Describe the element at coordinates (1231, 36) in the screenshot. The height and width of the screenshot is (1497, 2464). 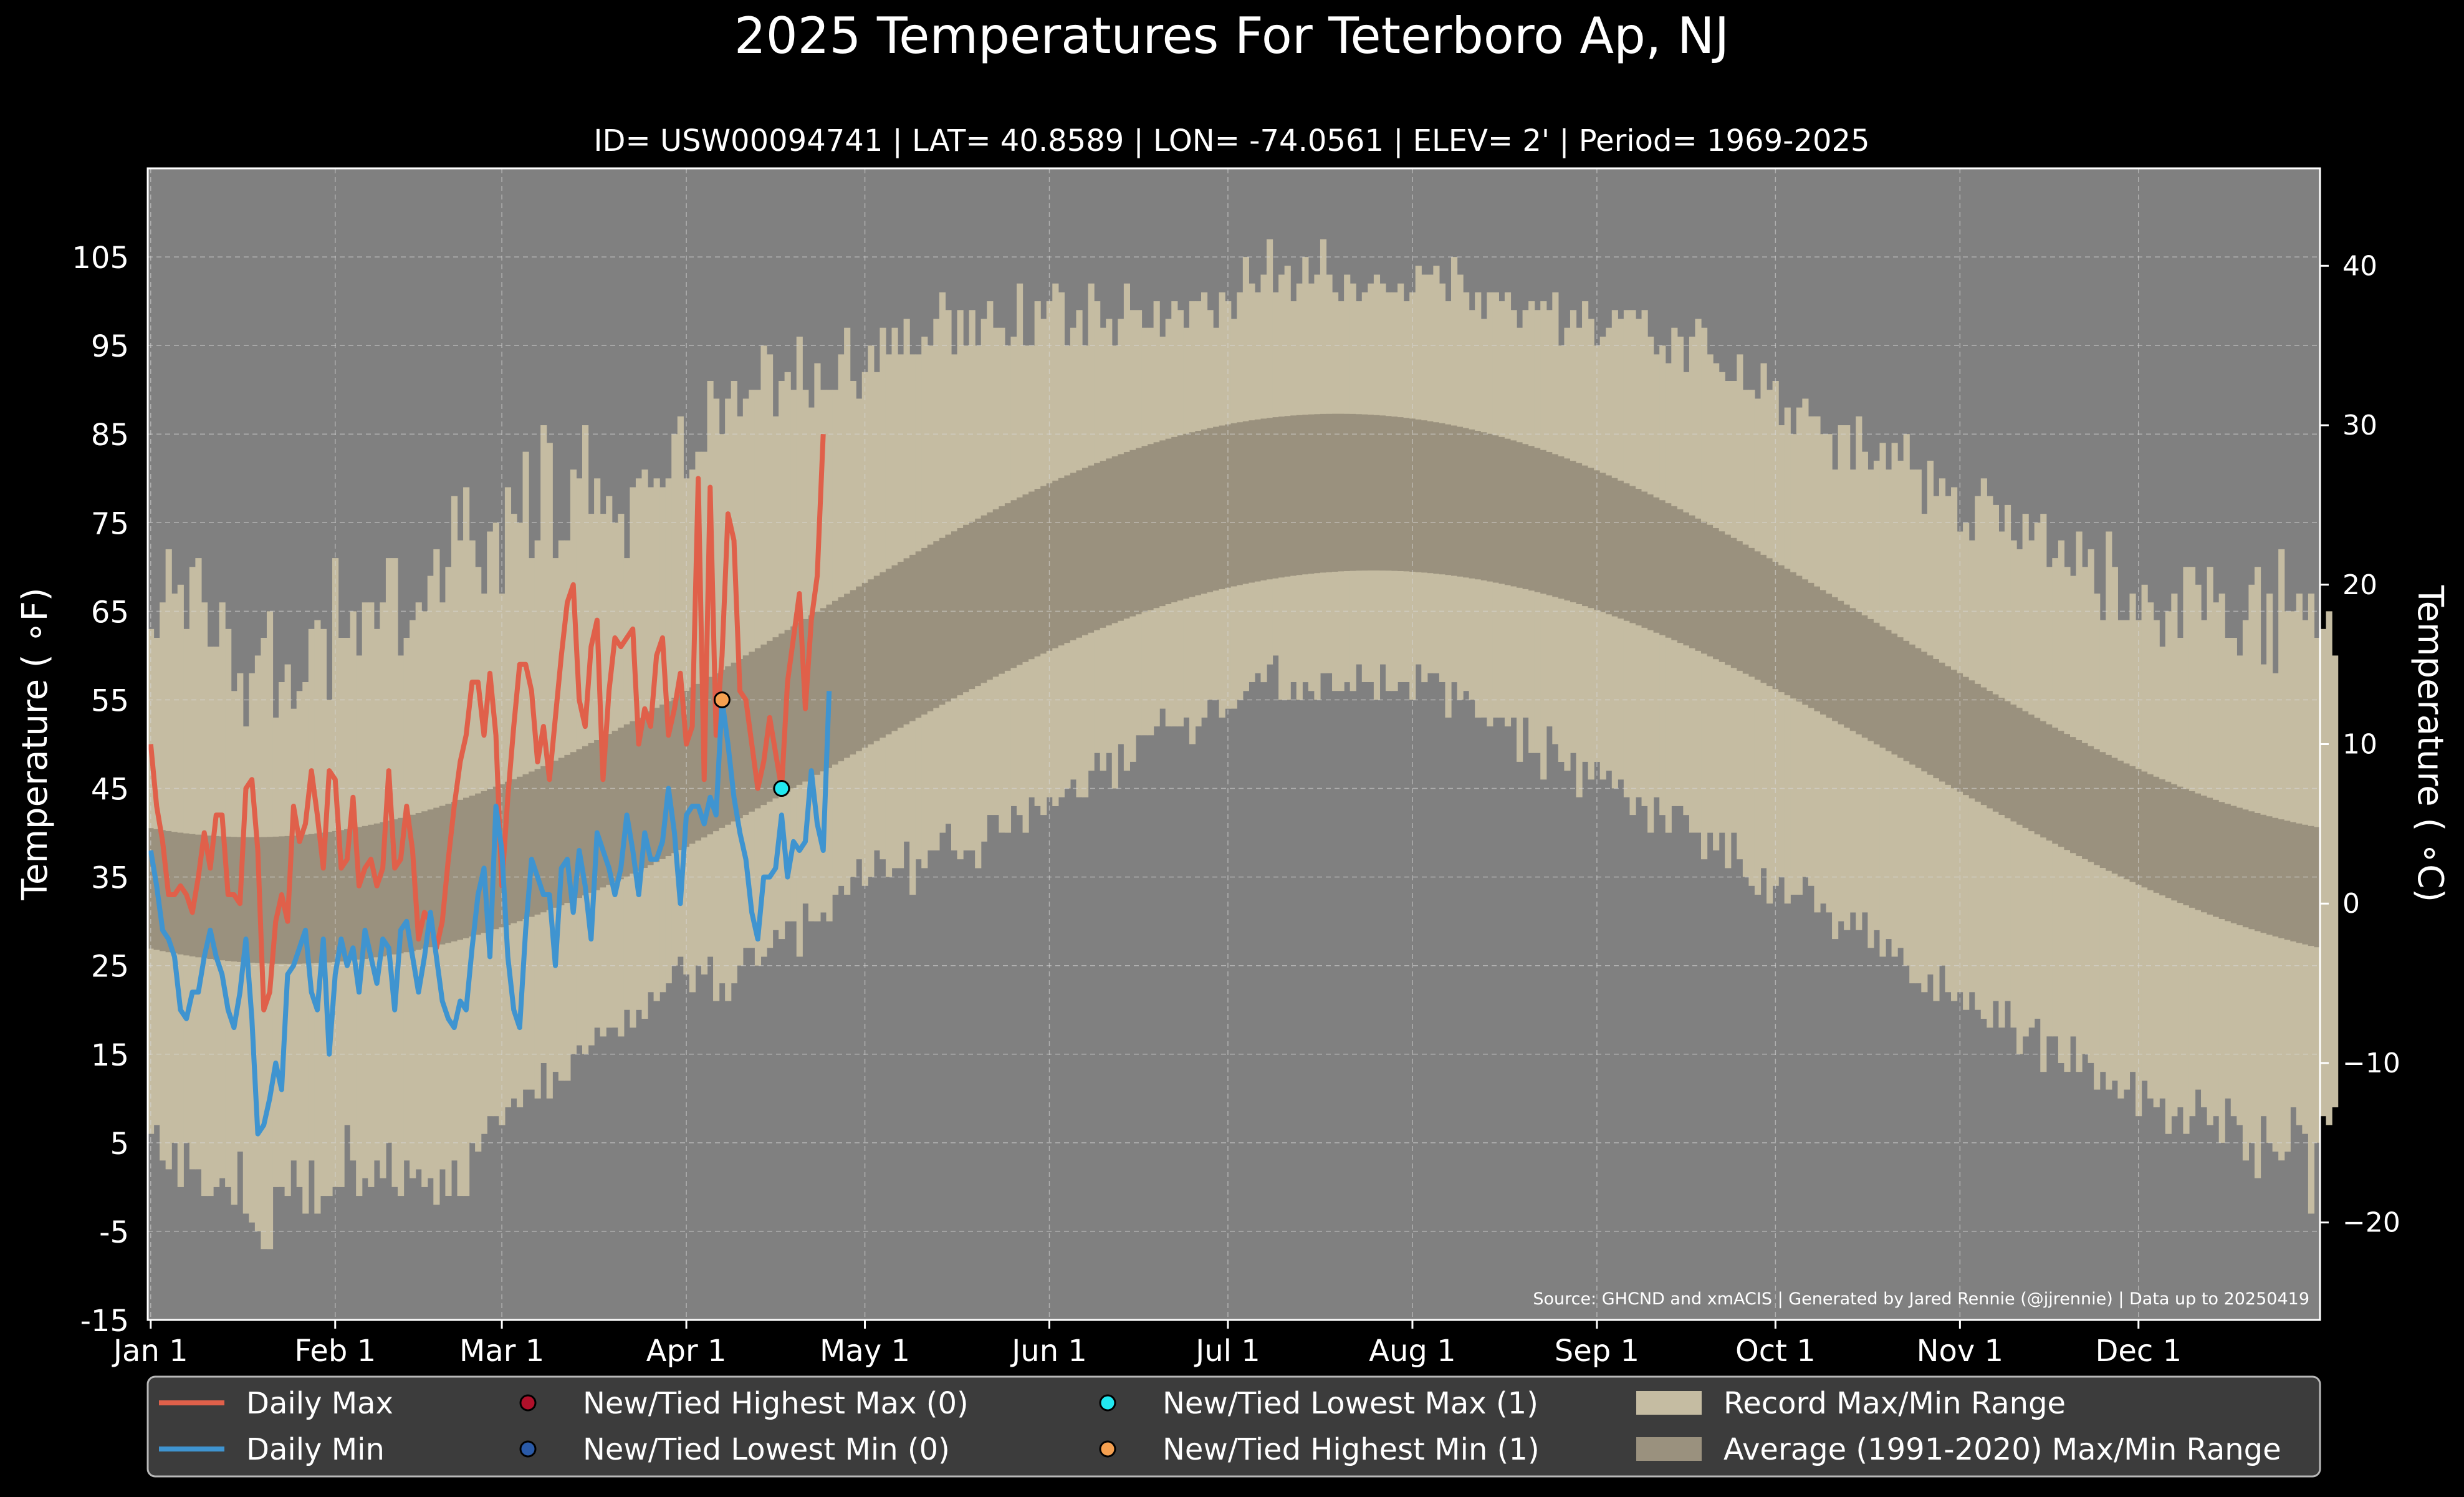
I see `chart-title: 2025 Temperatures For Teterboro Ap, NJ` at that location.